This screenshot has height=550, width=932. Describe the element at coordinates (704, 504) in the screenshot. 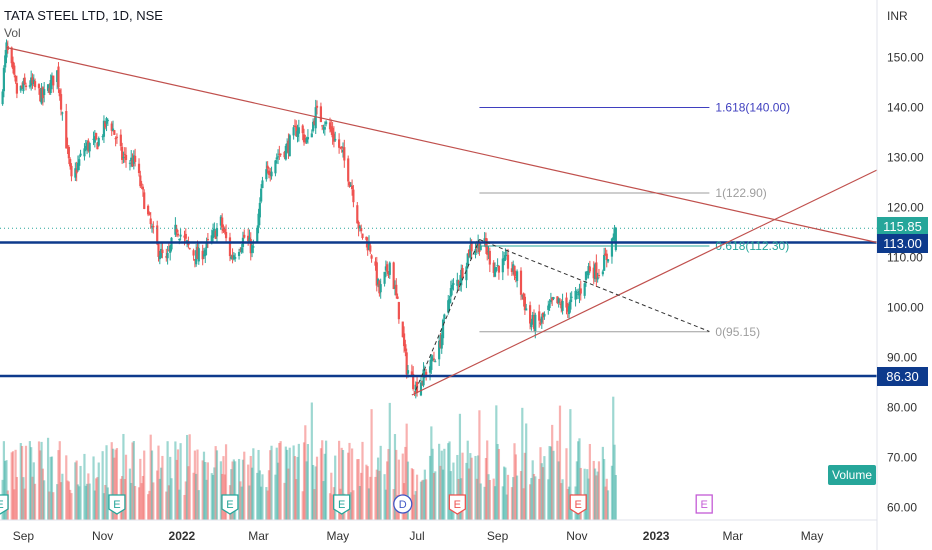

I see `event-badge-upcoming: E` at that location.